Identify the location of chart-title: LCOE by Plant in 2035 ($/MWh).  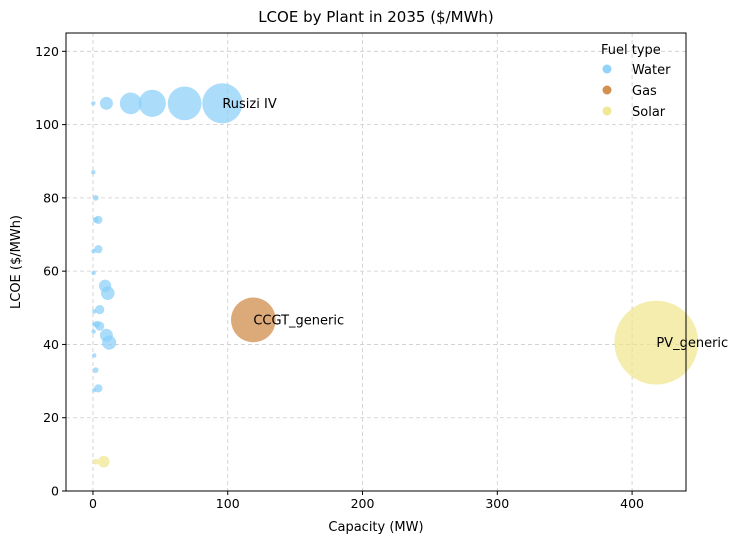
(376, 17).